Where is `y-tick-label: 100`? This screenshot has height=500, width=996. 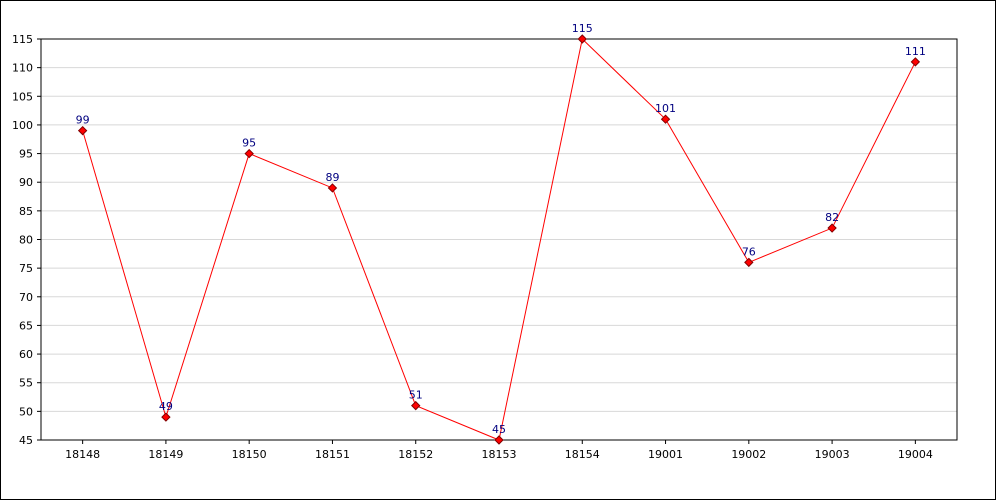
y-tick-label: 100 is located at coordinates (22, 125).